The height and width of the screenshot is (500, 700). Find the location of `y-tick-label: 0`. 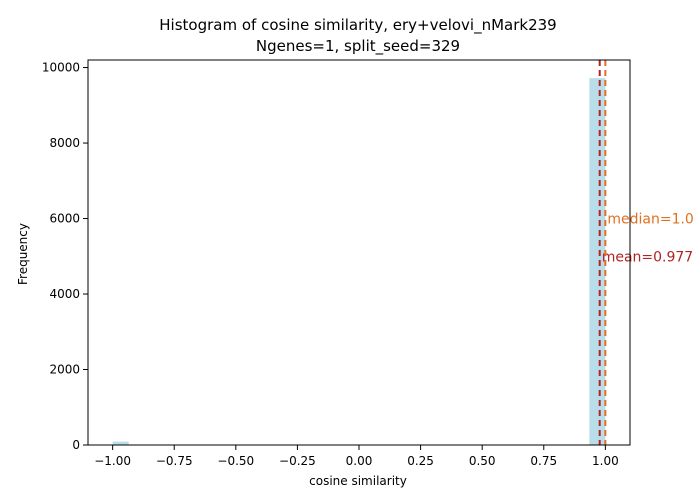

y-tick-label: 0 is located at coordinates (76, 445).